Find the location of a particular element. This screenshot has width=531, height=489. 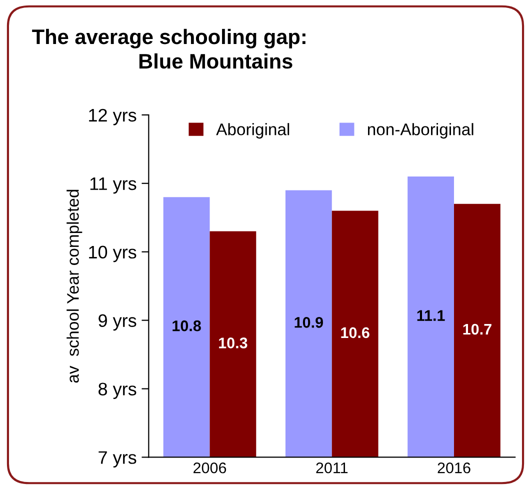

y-tick-label: 9 yrs is located at coordinates (117, 322).